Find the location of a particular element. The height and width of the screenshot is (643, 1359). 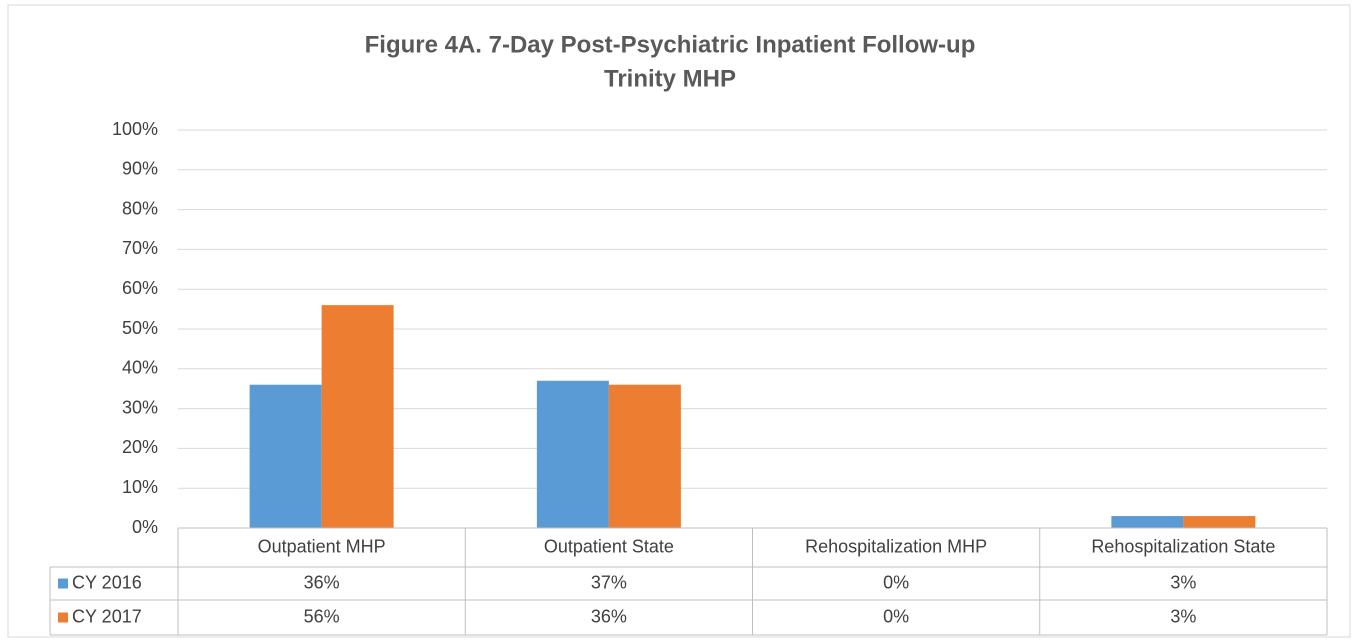

y-tick-label: 0% is located at coordinates (145, 527).